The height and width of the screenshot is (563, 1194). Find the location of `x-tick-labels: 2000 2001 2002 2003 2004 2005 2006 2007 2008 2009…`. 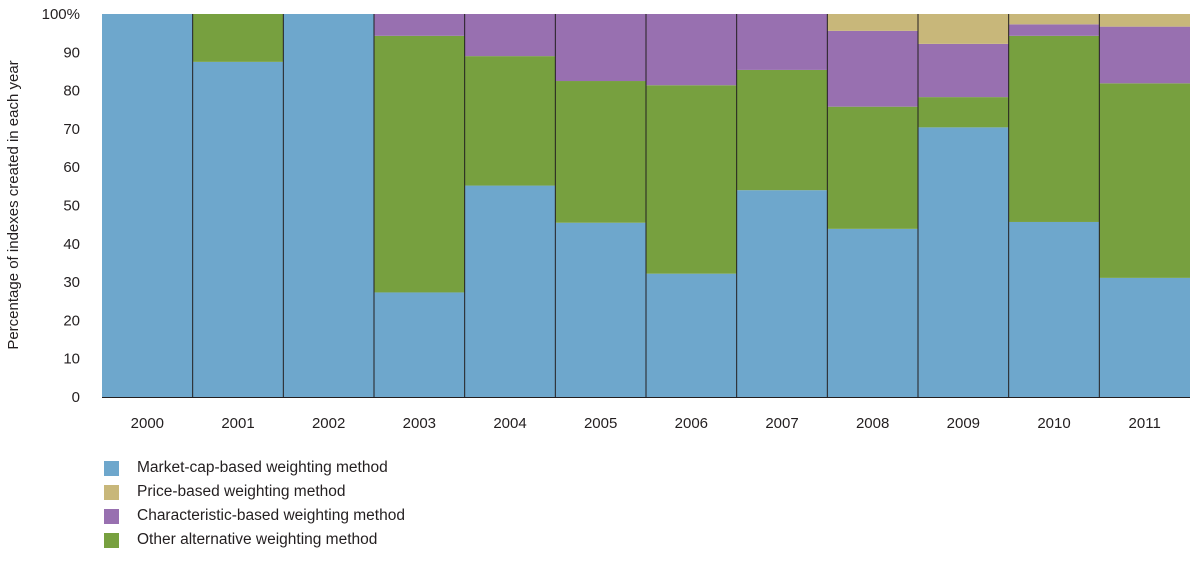

x-tick-labels: 2000 2001 2002 2003 2004 2005 2006 2007 2008 2009… is located at coordinates (646, 423).